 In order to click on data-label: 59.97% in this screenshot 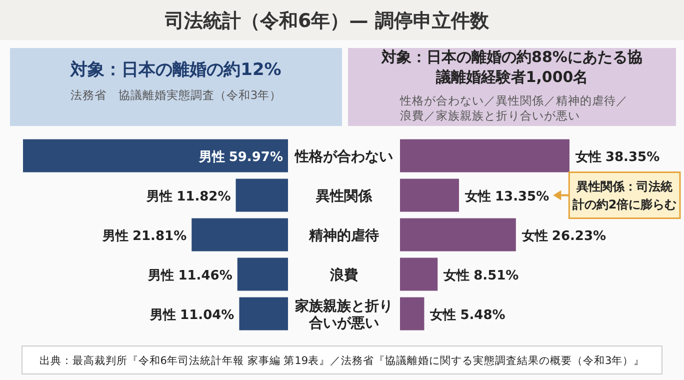, I will do `click(255, 157)`.